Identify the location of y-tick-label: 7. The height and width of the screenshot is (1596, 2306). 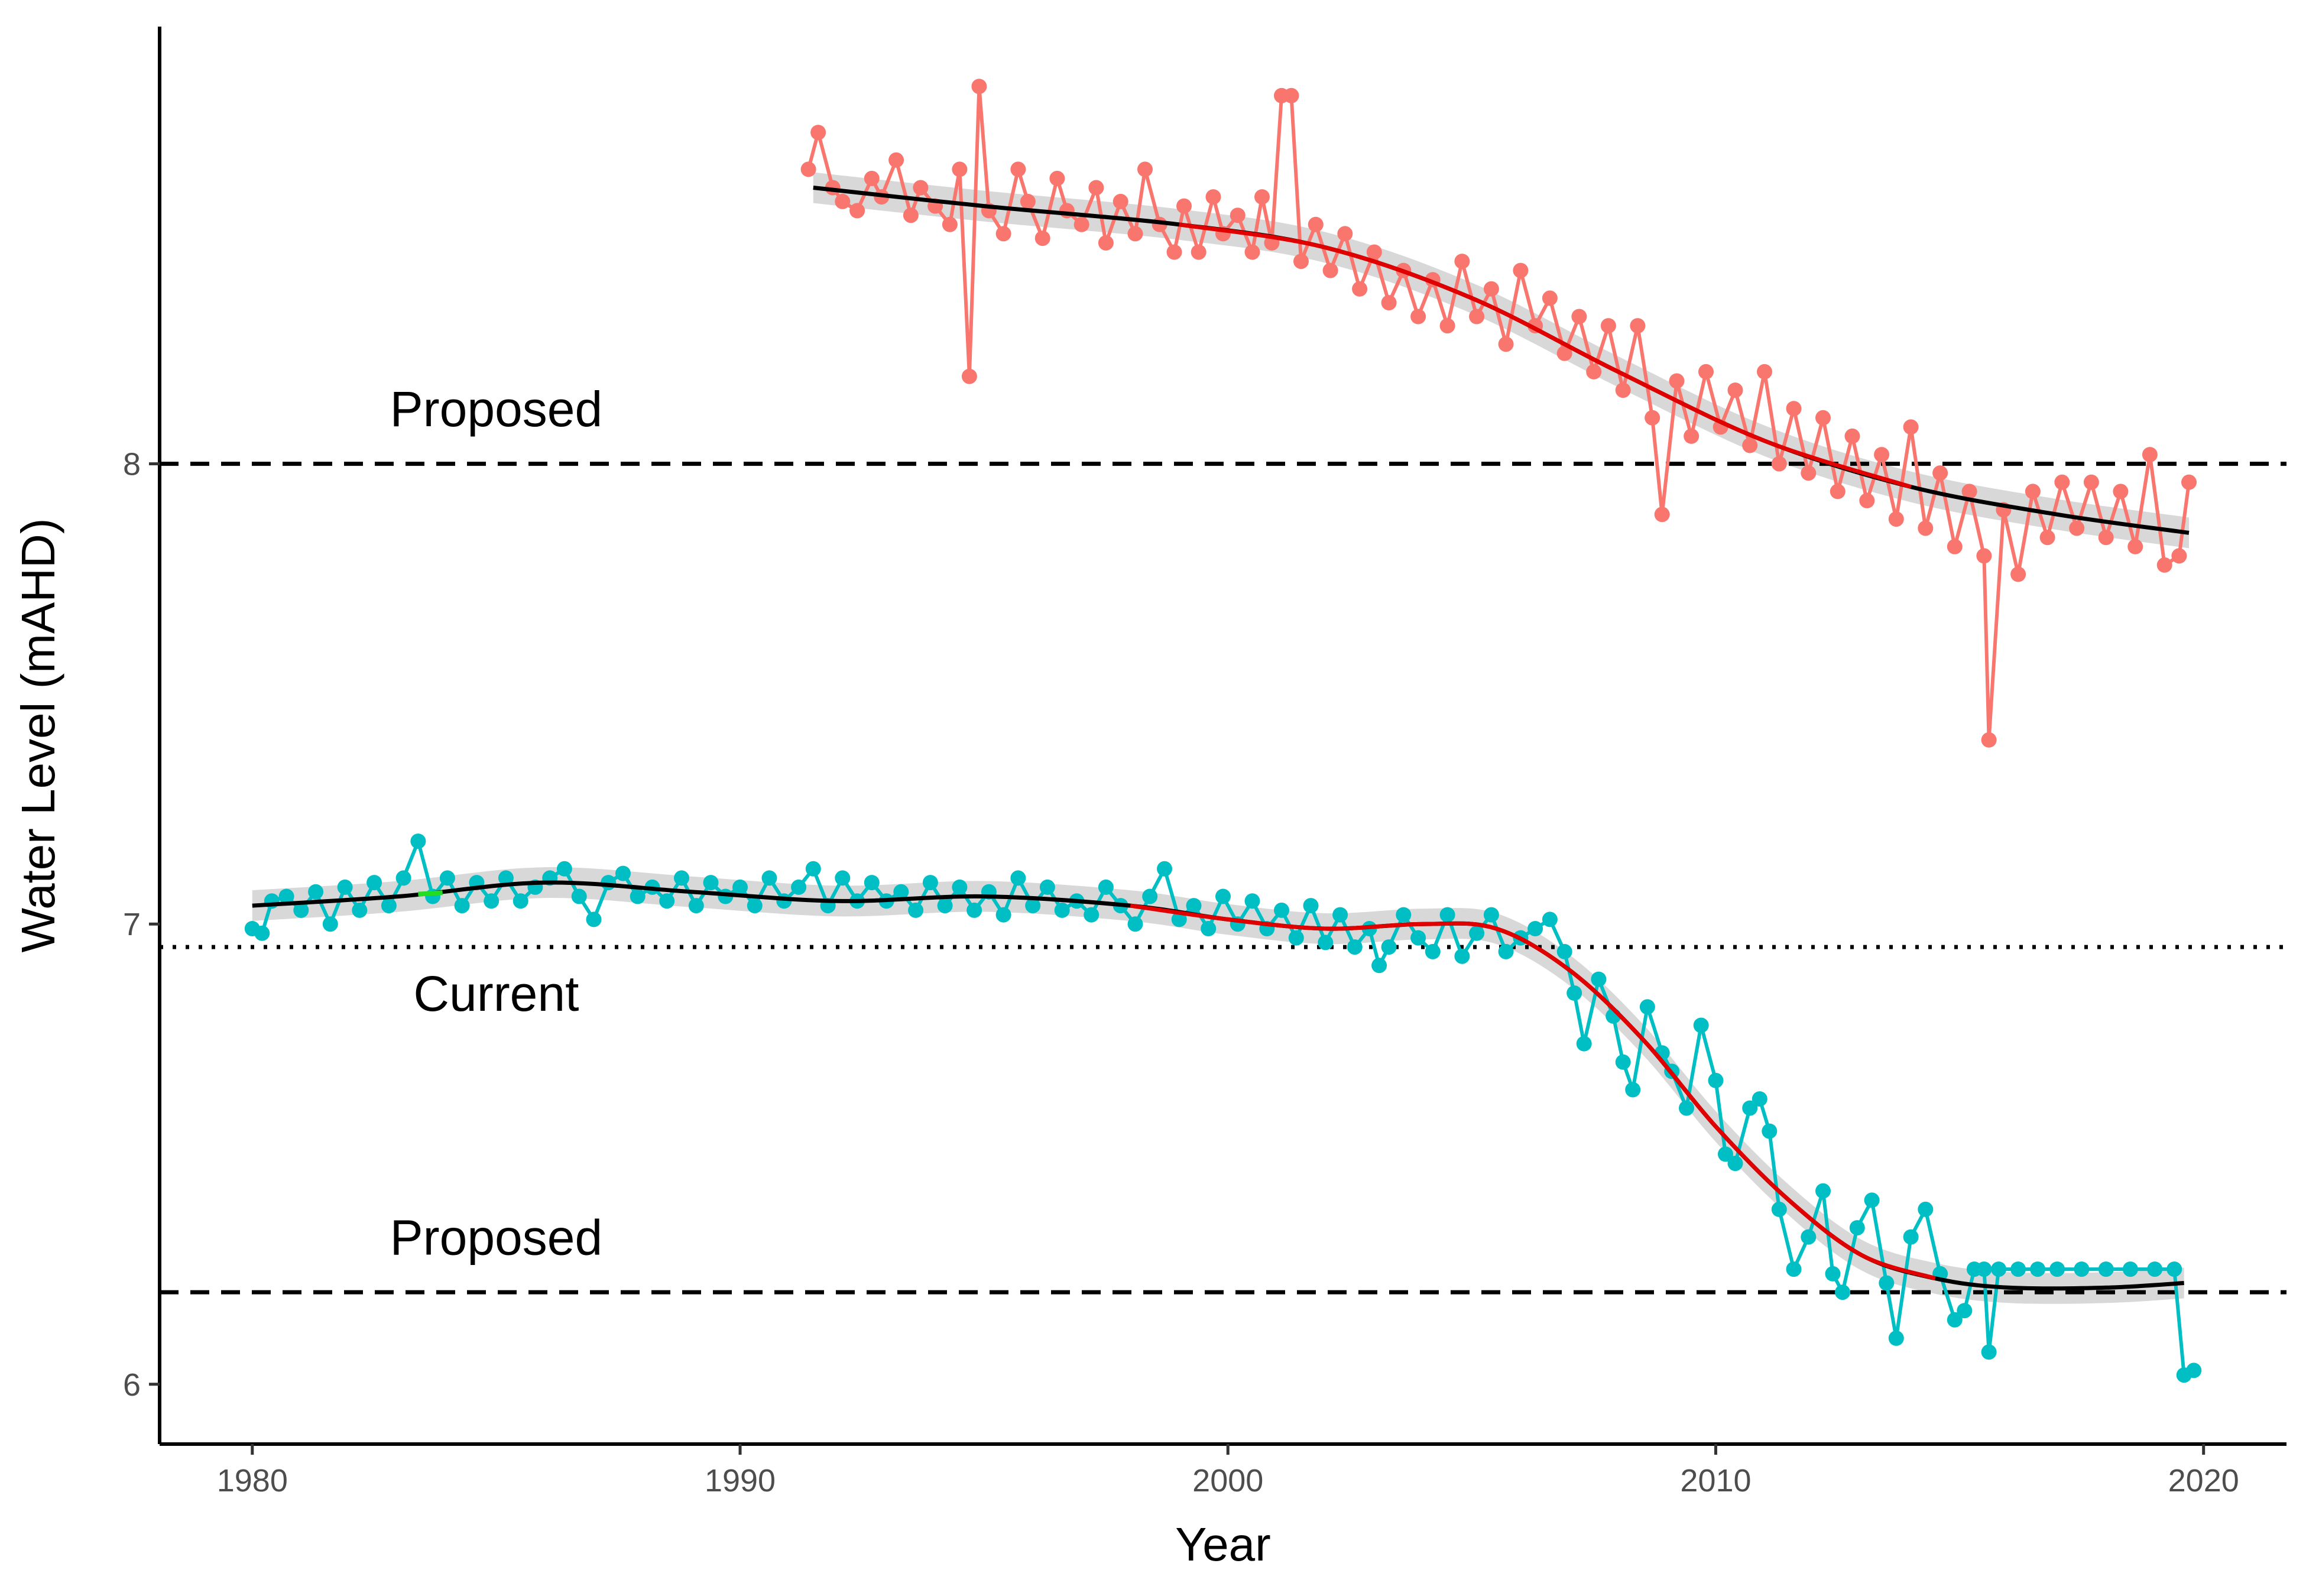
(132, 924).